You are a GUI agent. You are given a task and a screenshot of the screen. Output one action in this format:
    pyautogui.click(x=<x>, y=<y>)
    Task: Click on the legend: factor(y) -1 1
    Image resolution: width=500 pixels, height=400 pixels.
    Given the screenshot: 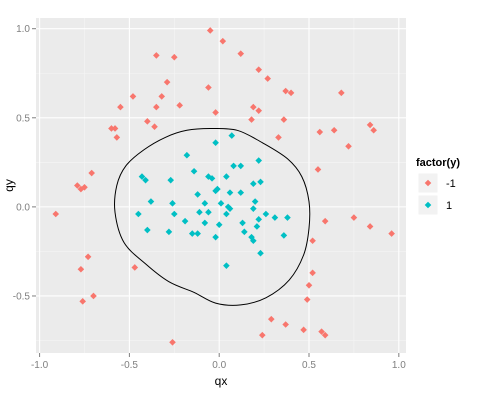 What is the action you would take?
    pyautogui.click(x=438, y=186)
    